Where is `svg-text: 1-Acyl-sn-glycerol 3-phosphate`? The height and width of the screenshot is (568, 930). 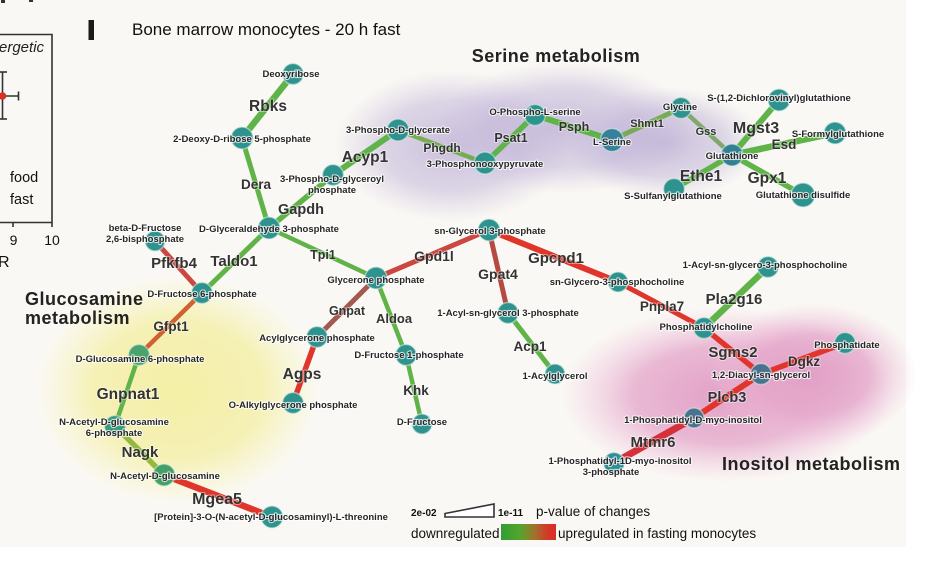
svg-text: 1-Acyl-sn-glycerol 3-phosphate is located at coordinates (507, 313).